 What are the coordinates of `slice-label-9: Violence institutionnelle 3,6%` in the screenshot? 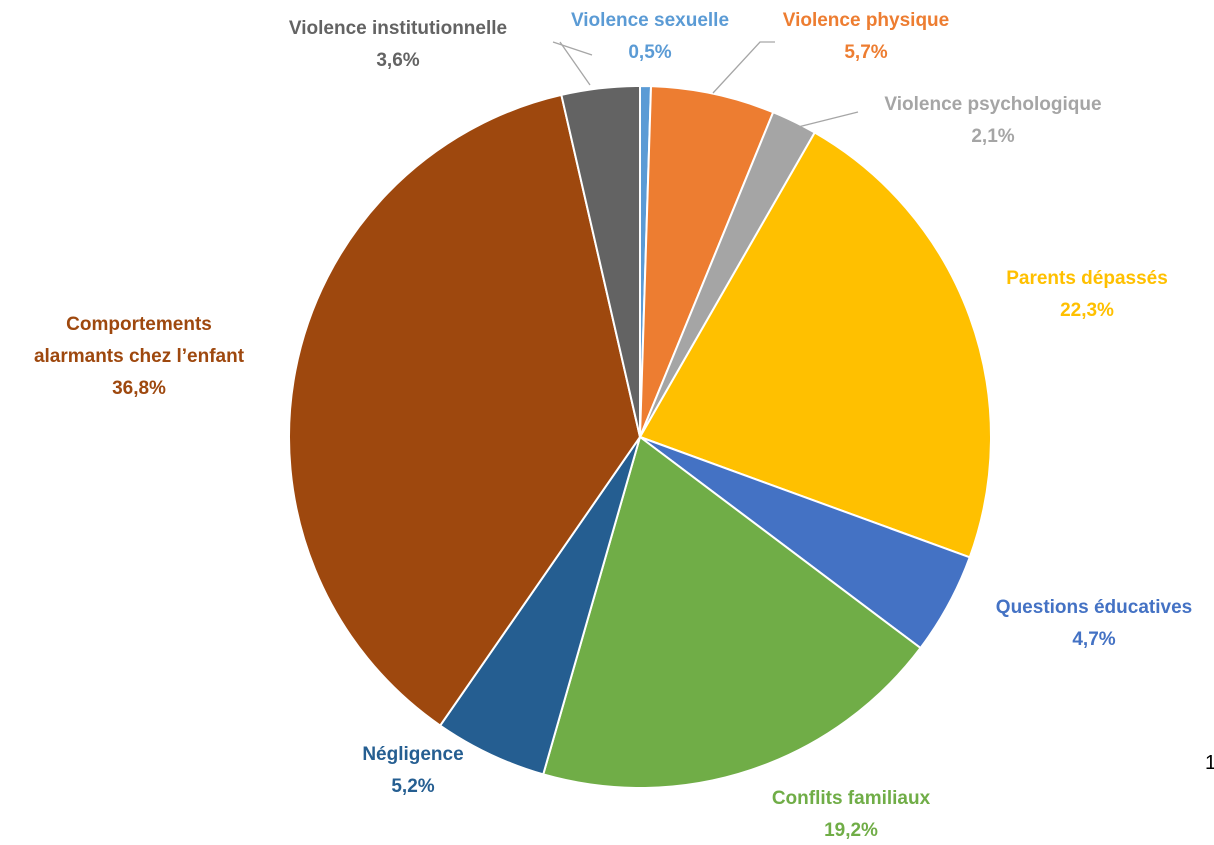 It's located at (398, 44).